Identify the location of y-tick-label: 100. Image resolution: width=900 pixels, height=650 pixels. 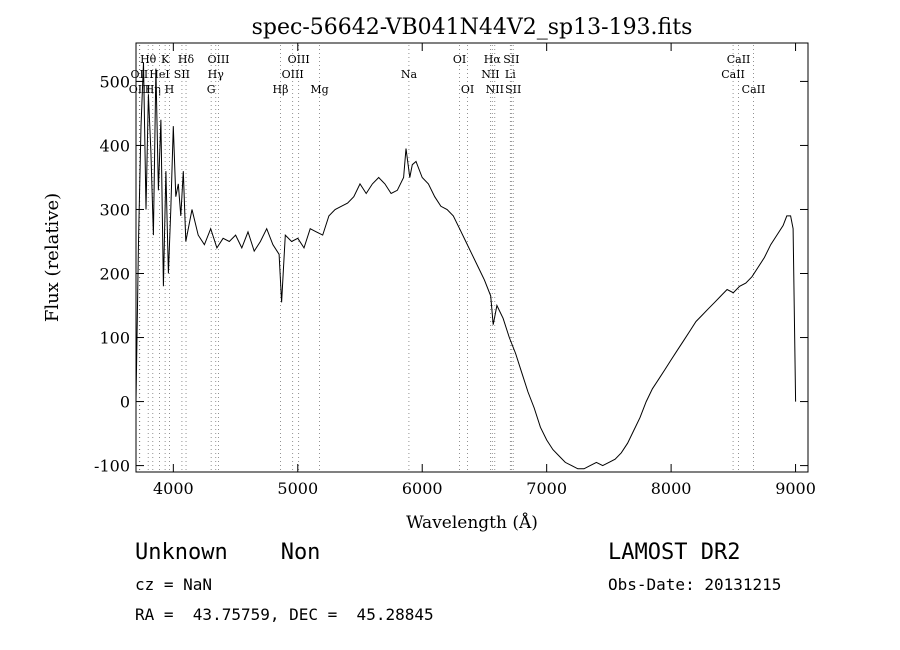
(114, 338).